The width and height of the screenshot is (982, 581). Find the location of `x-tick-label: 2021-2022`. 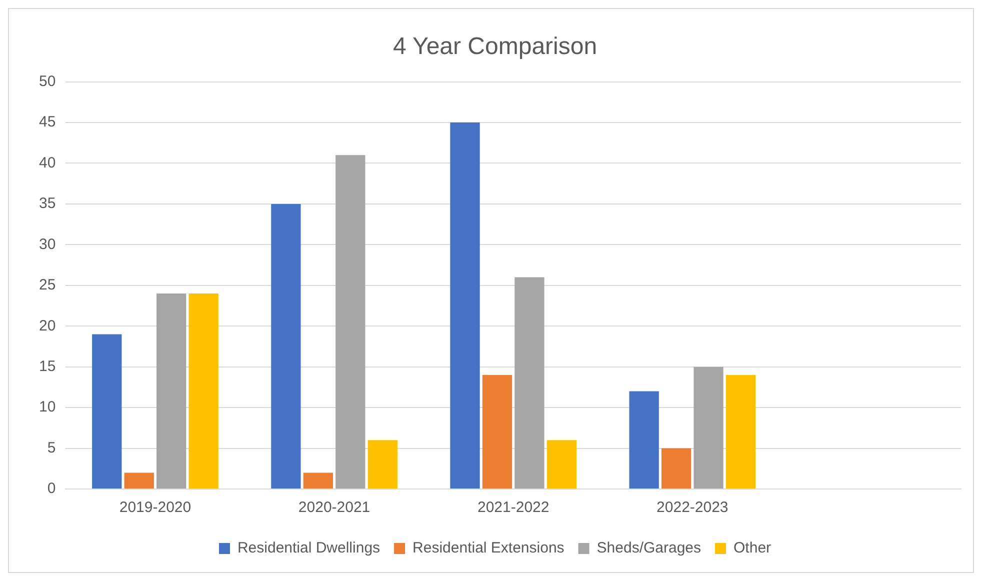

x-tick-label: 2021-2022 is located at coordinates (513, 507).